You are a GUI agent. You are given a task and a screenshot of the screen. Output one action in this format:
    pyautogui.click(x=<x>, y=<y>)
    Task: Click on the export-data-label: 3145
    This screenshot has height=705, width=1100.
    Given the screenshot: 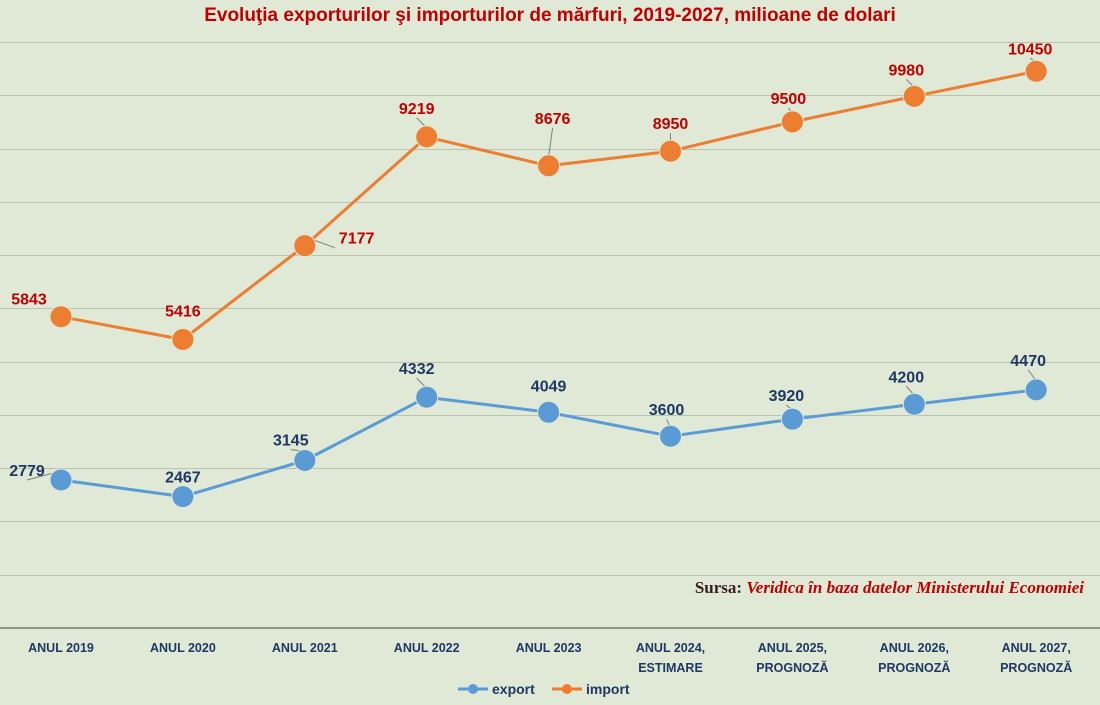 What is the action you would take?
    pyautogui.click(x=291, y=440)
    